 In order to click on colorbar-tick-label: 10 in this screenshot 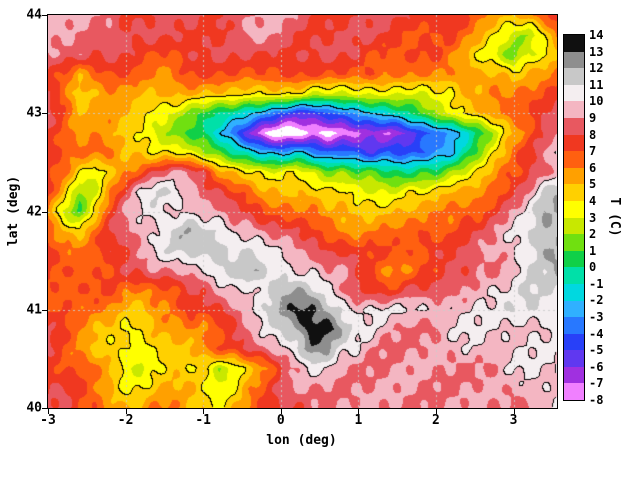, I will do `click(596, 101)`.